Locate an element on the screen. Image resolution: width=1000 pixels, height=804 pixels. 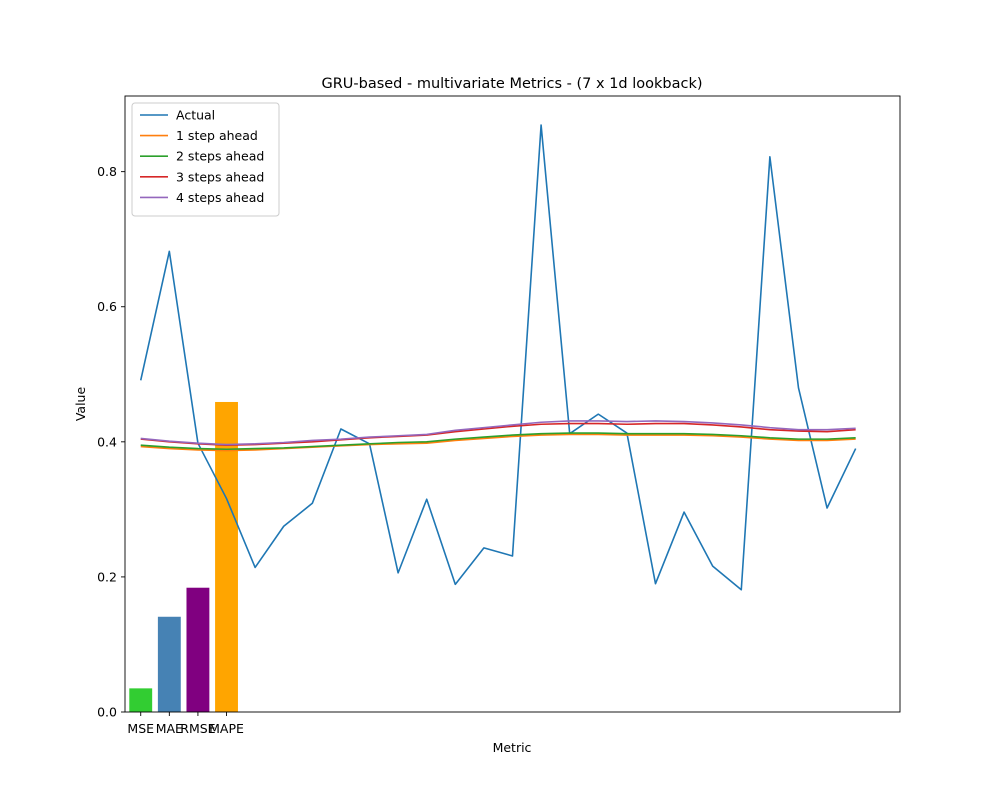
x-tick-label: MSE is located at coordinates (140, 728).